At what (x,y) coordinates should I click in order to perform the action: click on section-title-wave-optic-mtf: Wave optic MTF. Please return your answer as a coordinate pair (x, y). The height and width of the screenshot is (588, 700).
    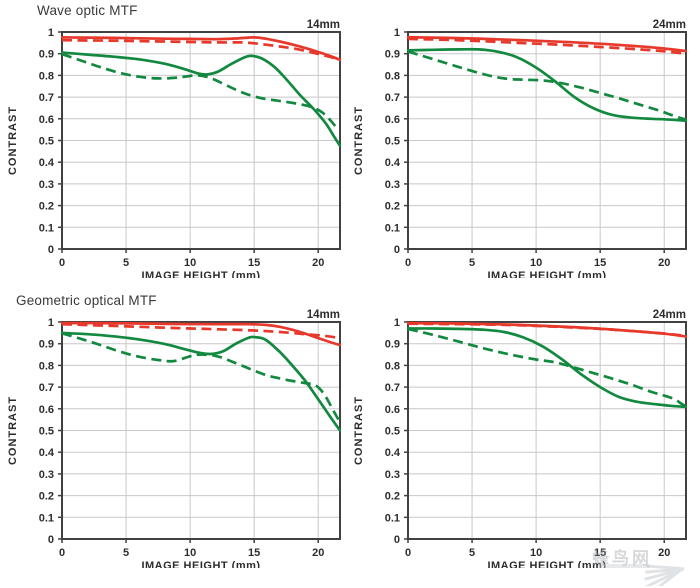
    Looking at the image, I should click on (87, 10).